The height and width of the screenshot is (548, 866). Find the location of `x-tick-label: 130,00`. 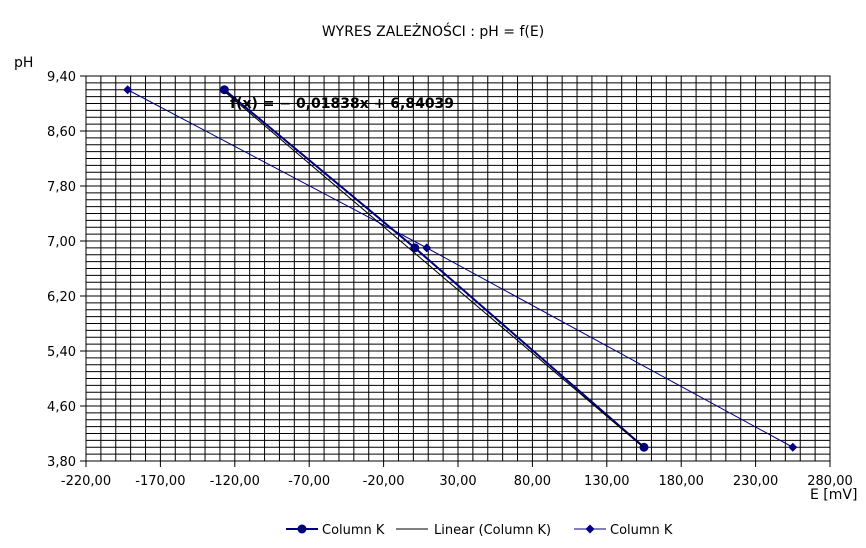

x-tick-label: 130,00 is located at coordinates (607, 481).